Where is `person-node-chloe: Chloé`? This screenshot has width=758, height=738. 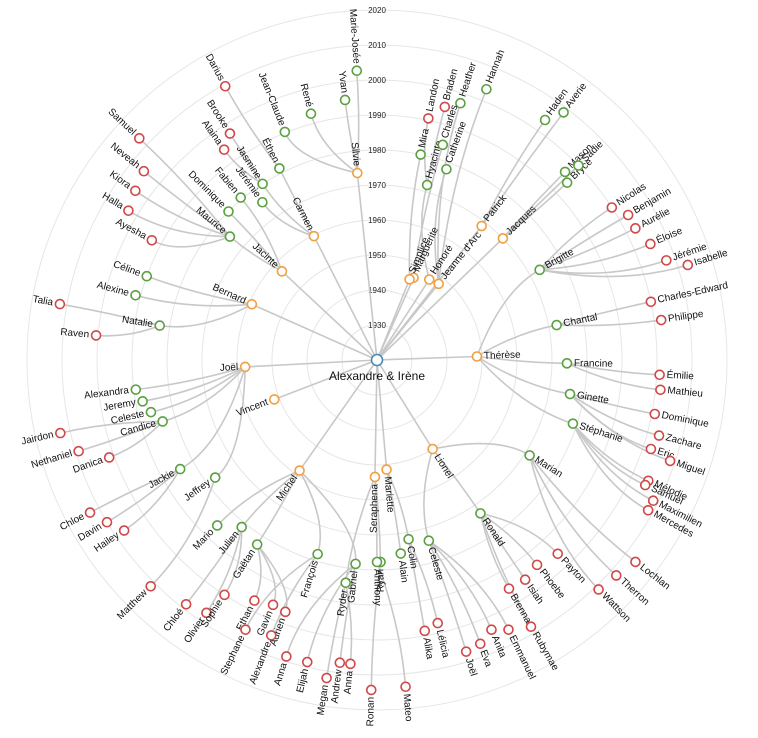
person-node-chloe: Chloé is located at coordinates (177, 616).